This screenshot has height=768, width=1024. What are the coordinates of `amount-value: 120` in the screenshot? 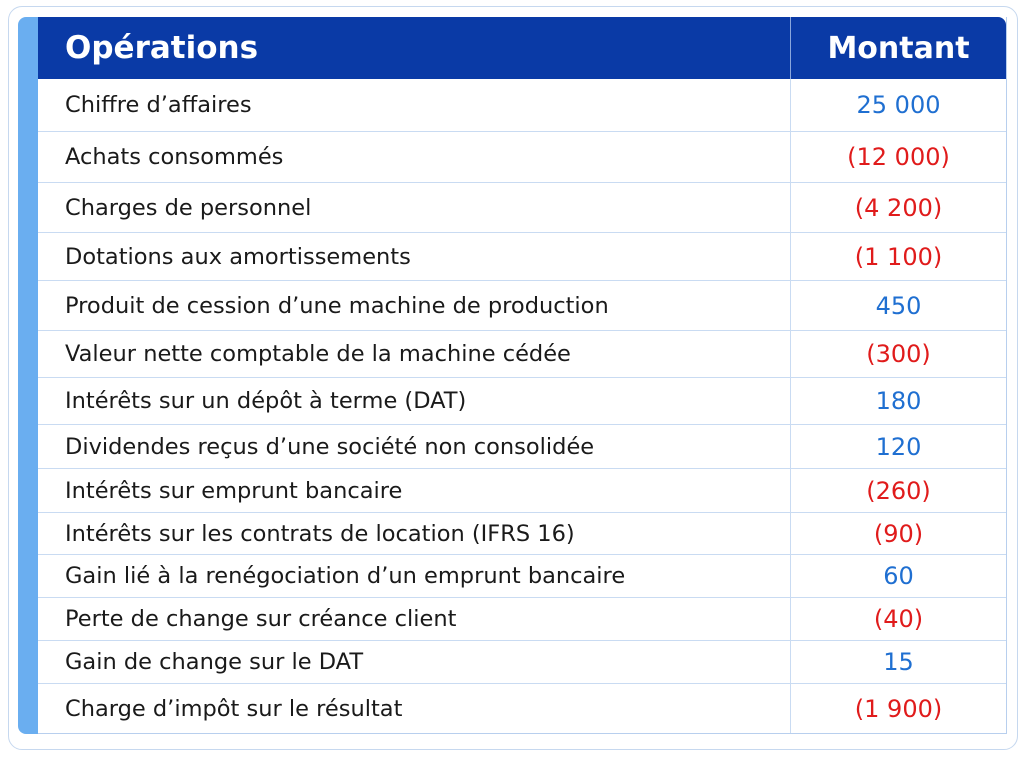 It's located at (898, 446).